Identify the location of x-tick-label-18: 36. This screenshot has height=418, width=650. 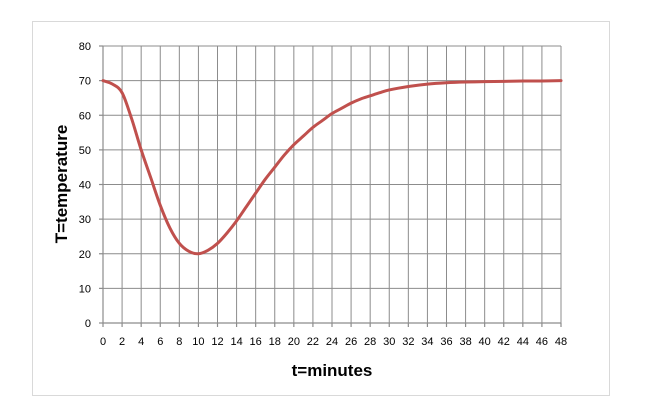
(446, 342).